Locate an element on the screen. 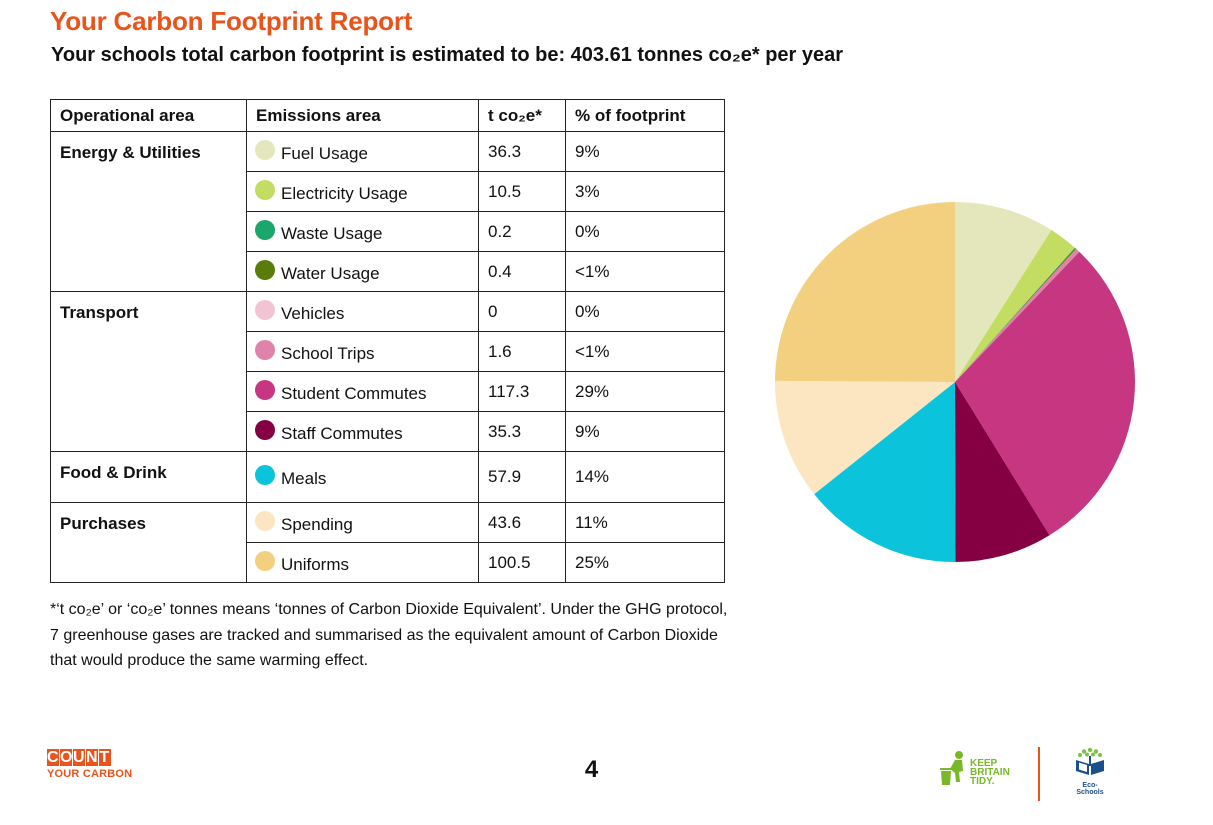  count-logo-letter: T is located at coordinates (105, 757).